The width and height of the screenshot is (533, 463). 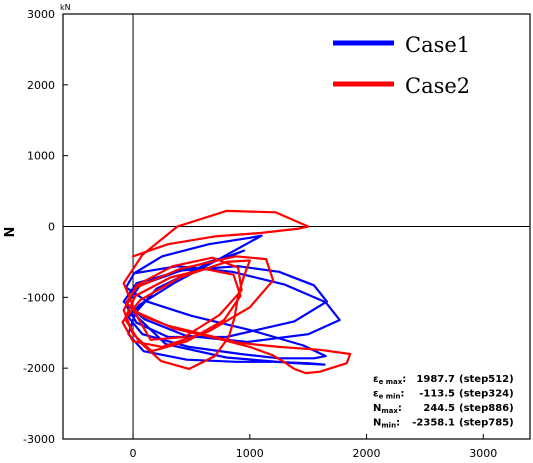 I want to click on y-axis-label: N, so click(x=10, y=232).